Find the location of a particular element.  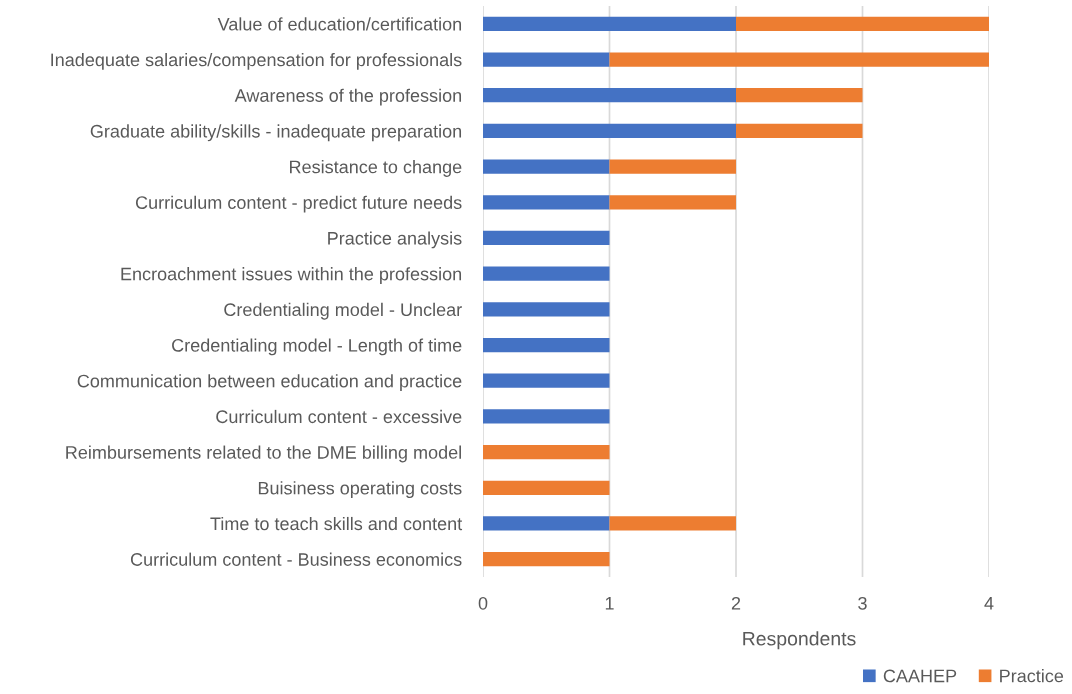

y-tick-label: Value of education/certification is located at coordinates (339, 24).